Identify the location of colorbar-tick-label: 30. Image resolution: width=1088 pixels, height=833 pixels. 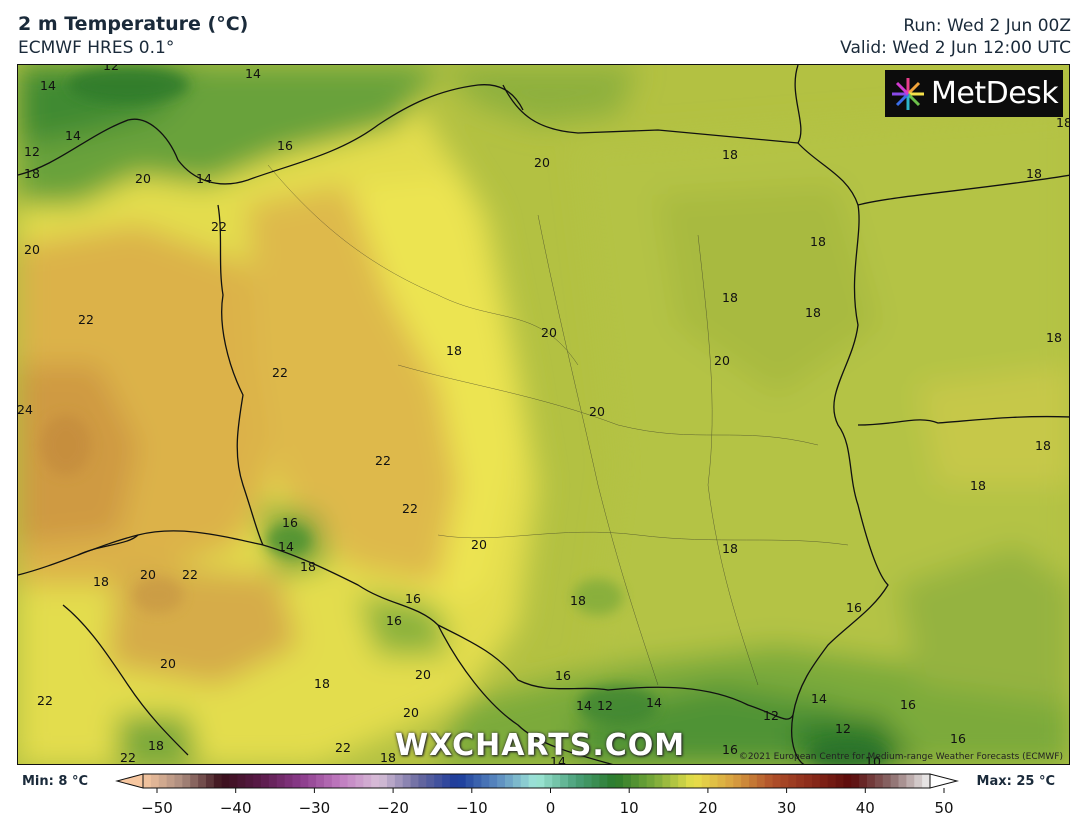
(786, 808).